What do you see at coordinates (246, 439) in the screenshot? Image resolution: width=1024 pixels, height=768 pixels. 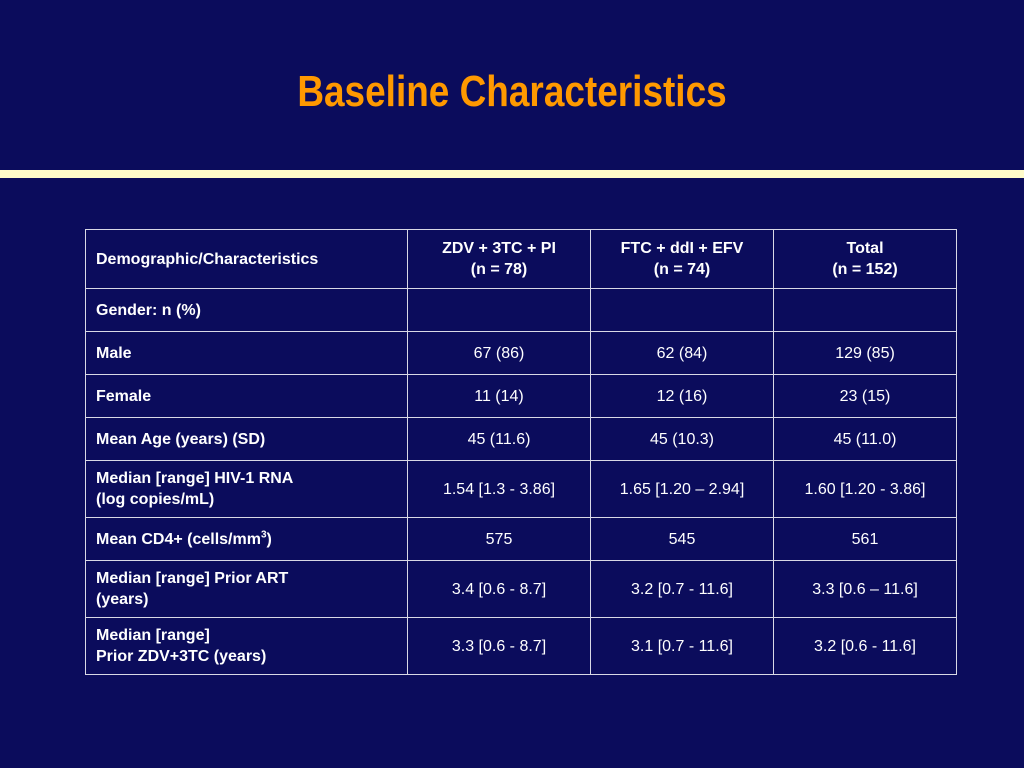 I see `row-label-mean-age: Mean Age (years) (SD)` at bounding box center [246, 439].